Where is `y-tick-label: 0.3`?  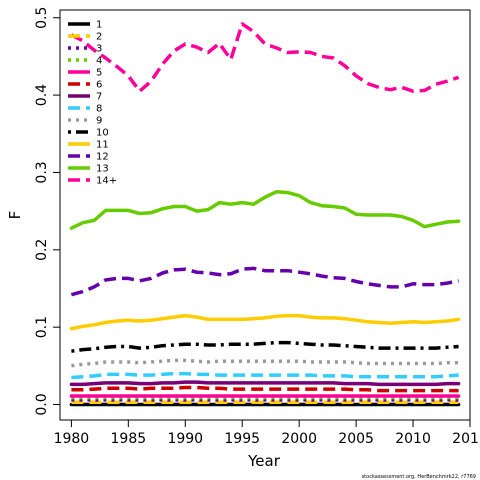
y-tick-label: 0.3 is located at coordinates (42, 172).